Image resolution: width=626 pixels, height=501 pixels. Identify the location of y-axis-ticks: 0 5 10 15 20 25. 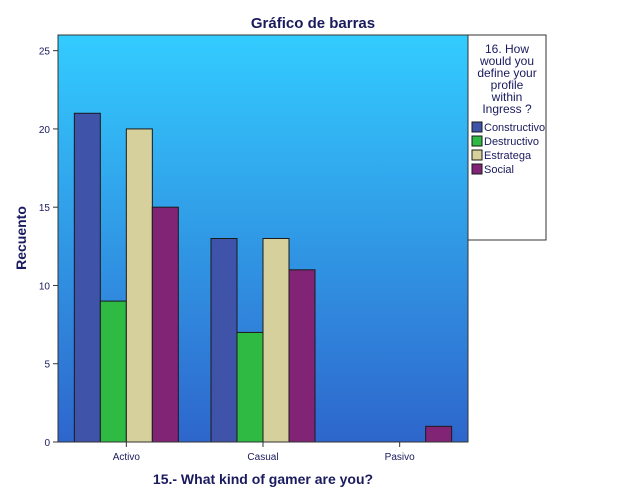
(48, 248).